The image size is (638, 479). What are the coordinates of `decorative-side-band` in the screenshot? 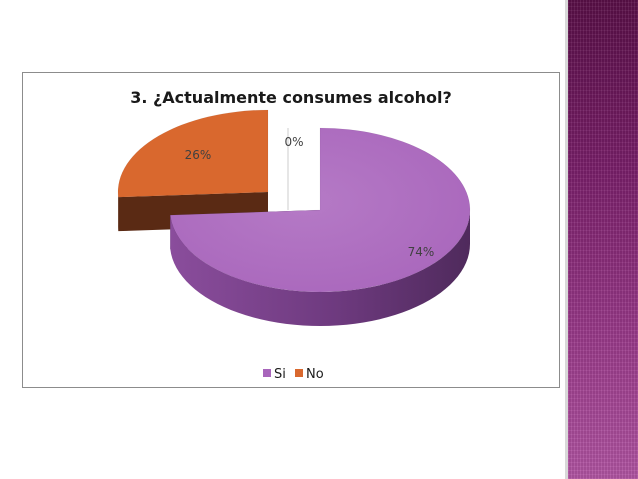 It's located at (603, 239).